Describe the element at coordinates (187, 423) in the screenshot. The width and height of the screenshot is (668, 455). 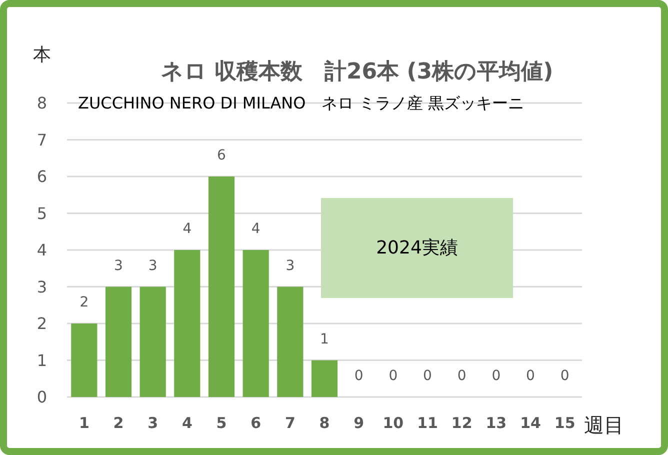
I see `x-tick-label: 4` at that location.